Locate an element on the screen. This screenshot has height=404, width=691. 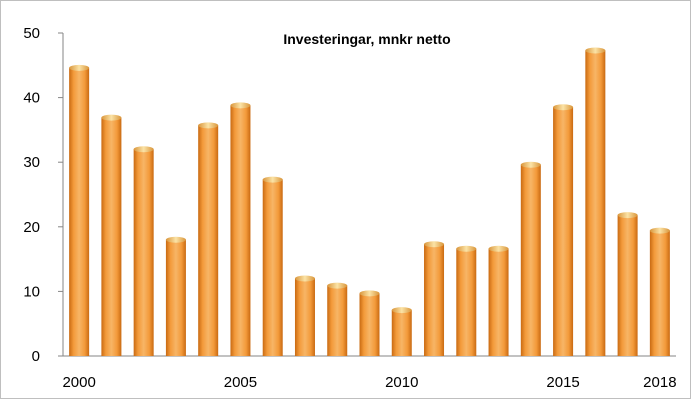
bar-cap-2005 is located at coordinates (240, 105).